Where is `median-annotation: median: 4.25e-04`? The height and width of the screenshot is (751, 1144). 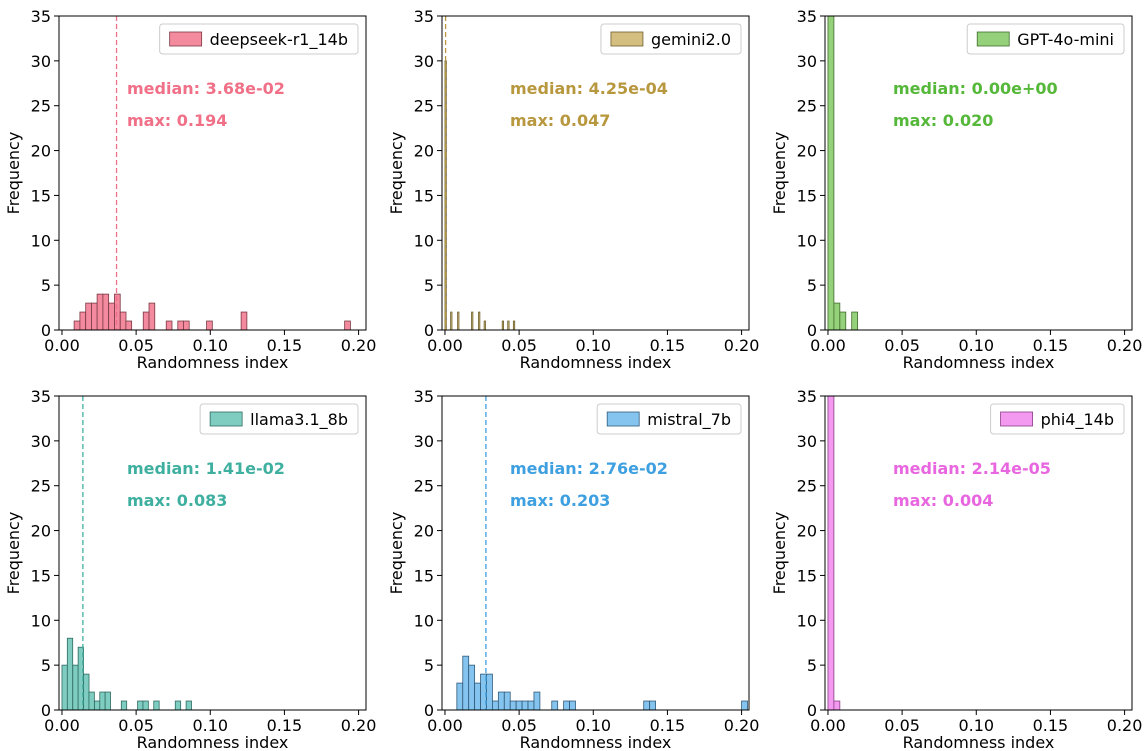
median-annotation: median: 4.25e-04 is located at coordinates (589, 88).